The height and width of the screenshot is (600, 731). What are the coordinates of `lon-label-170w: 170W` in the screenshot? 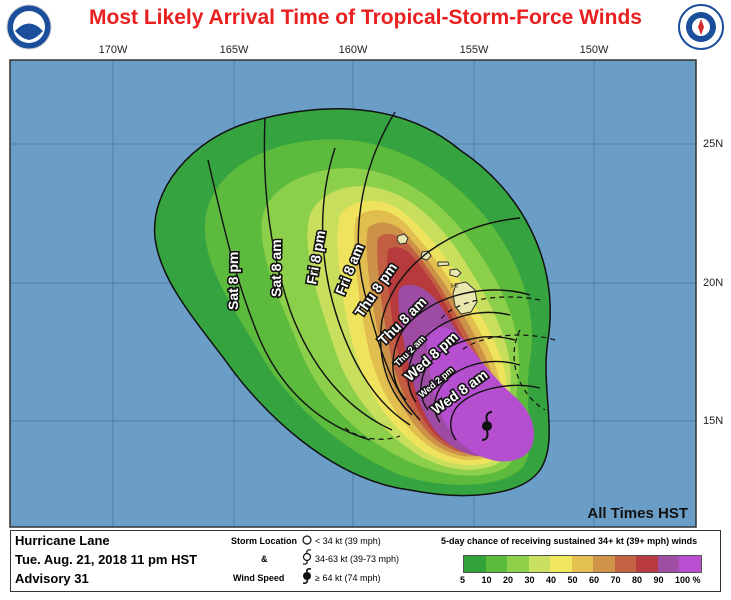 It's located at (113, 50).